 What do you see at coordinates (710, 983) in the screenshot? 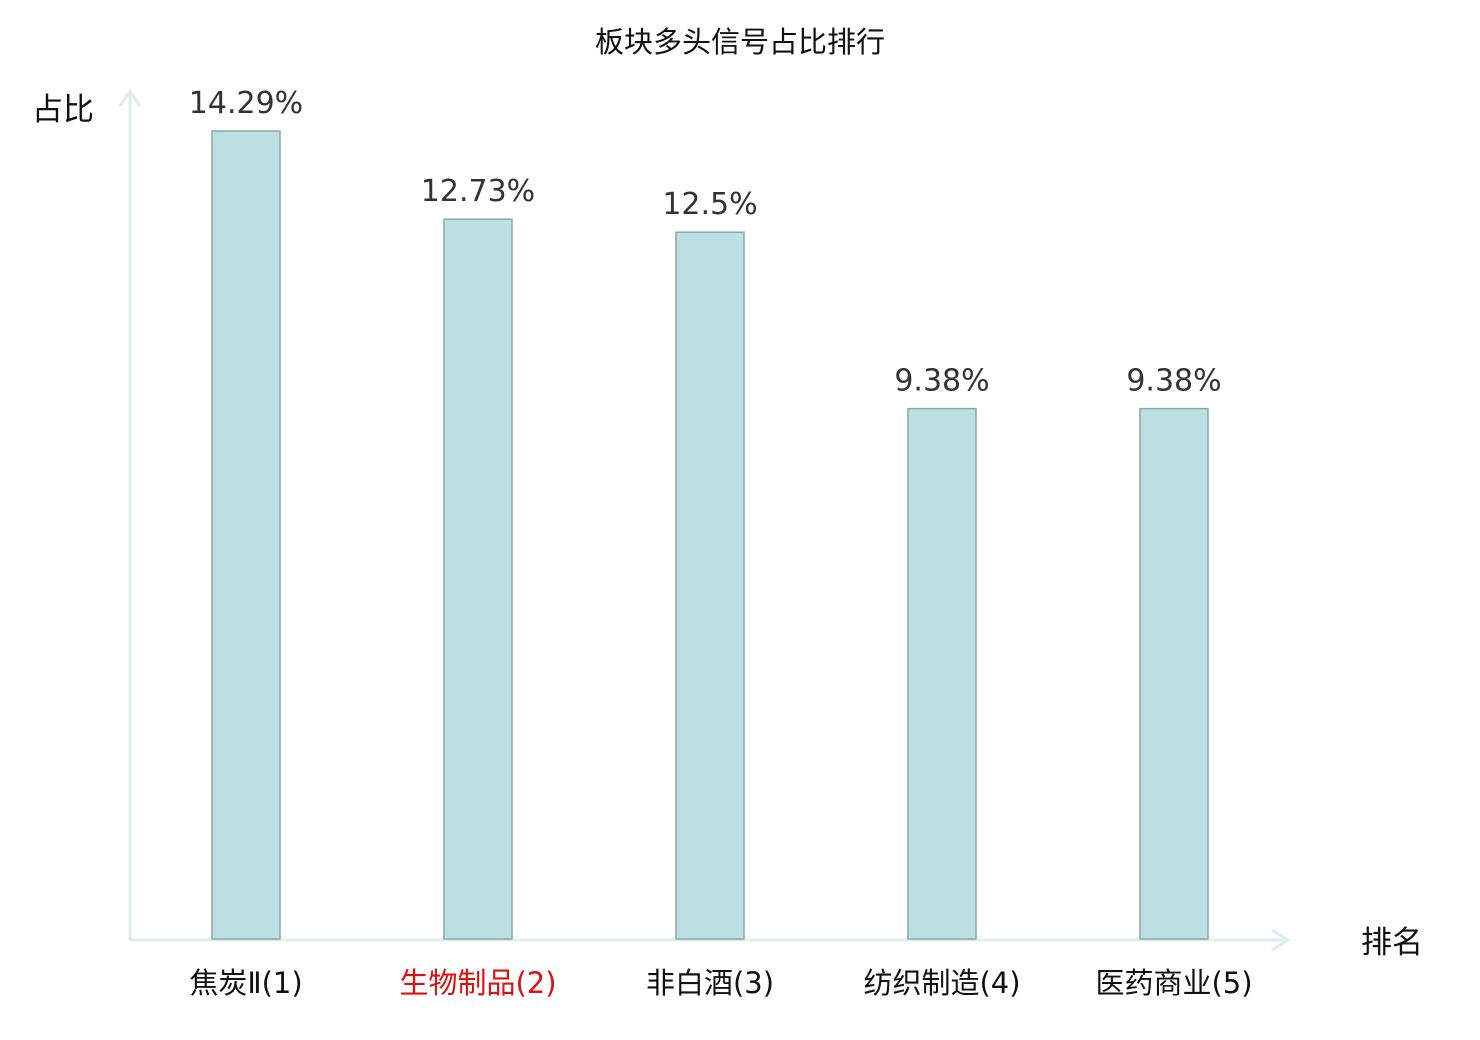
I see `category-label-3: 非白酒(3)` at bounding box center [710, 983].